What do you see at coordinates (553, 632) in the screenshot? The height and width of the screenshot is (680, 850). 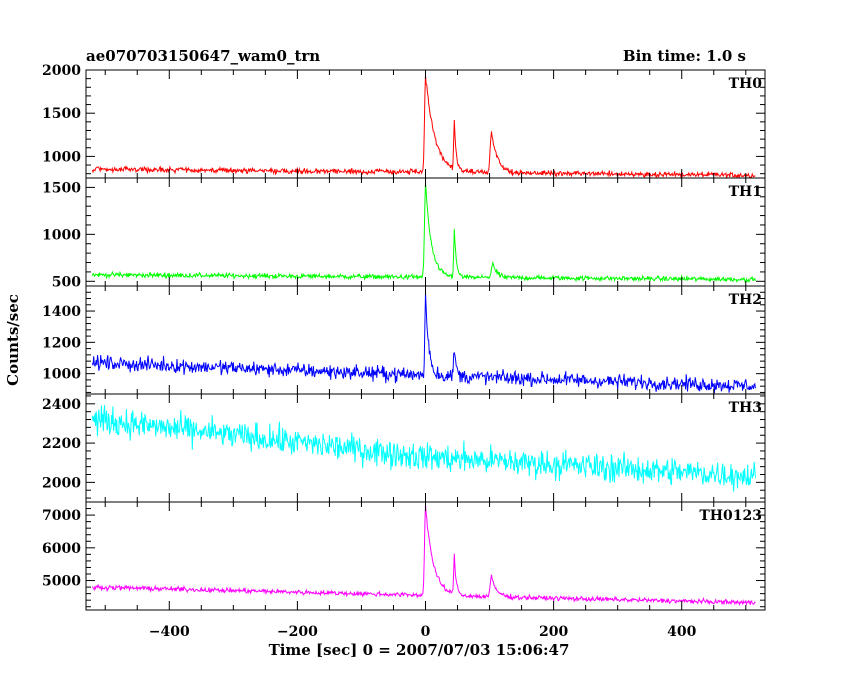 I see `x-tick-label: 200` at bounding box center [553, 632].